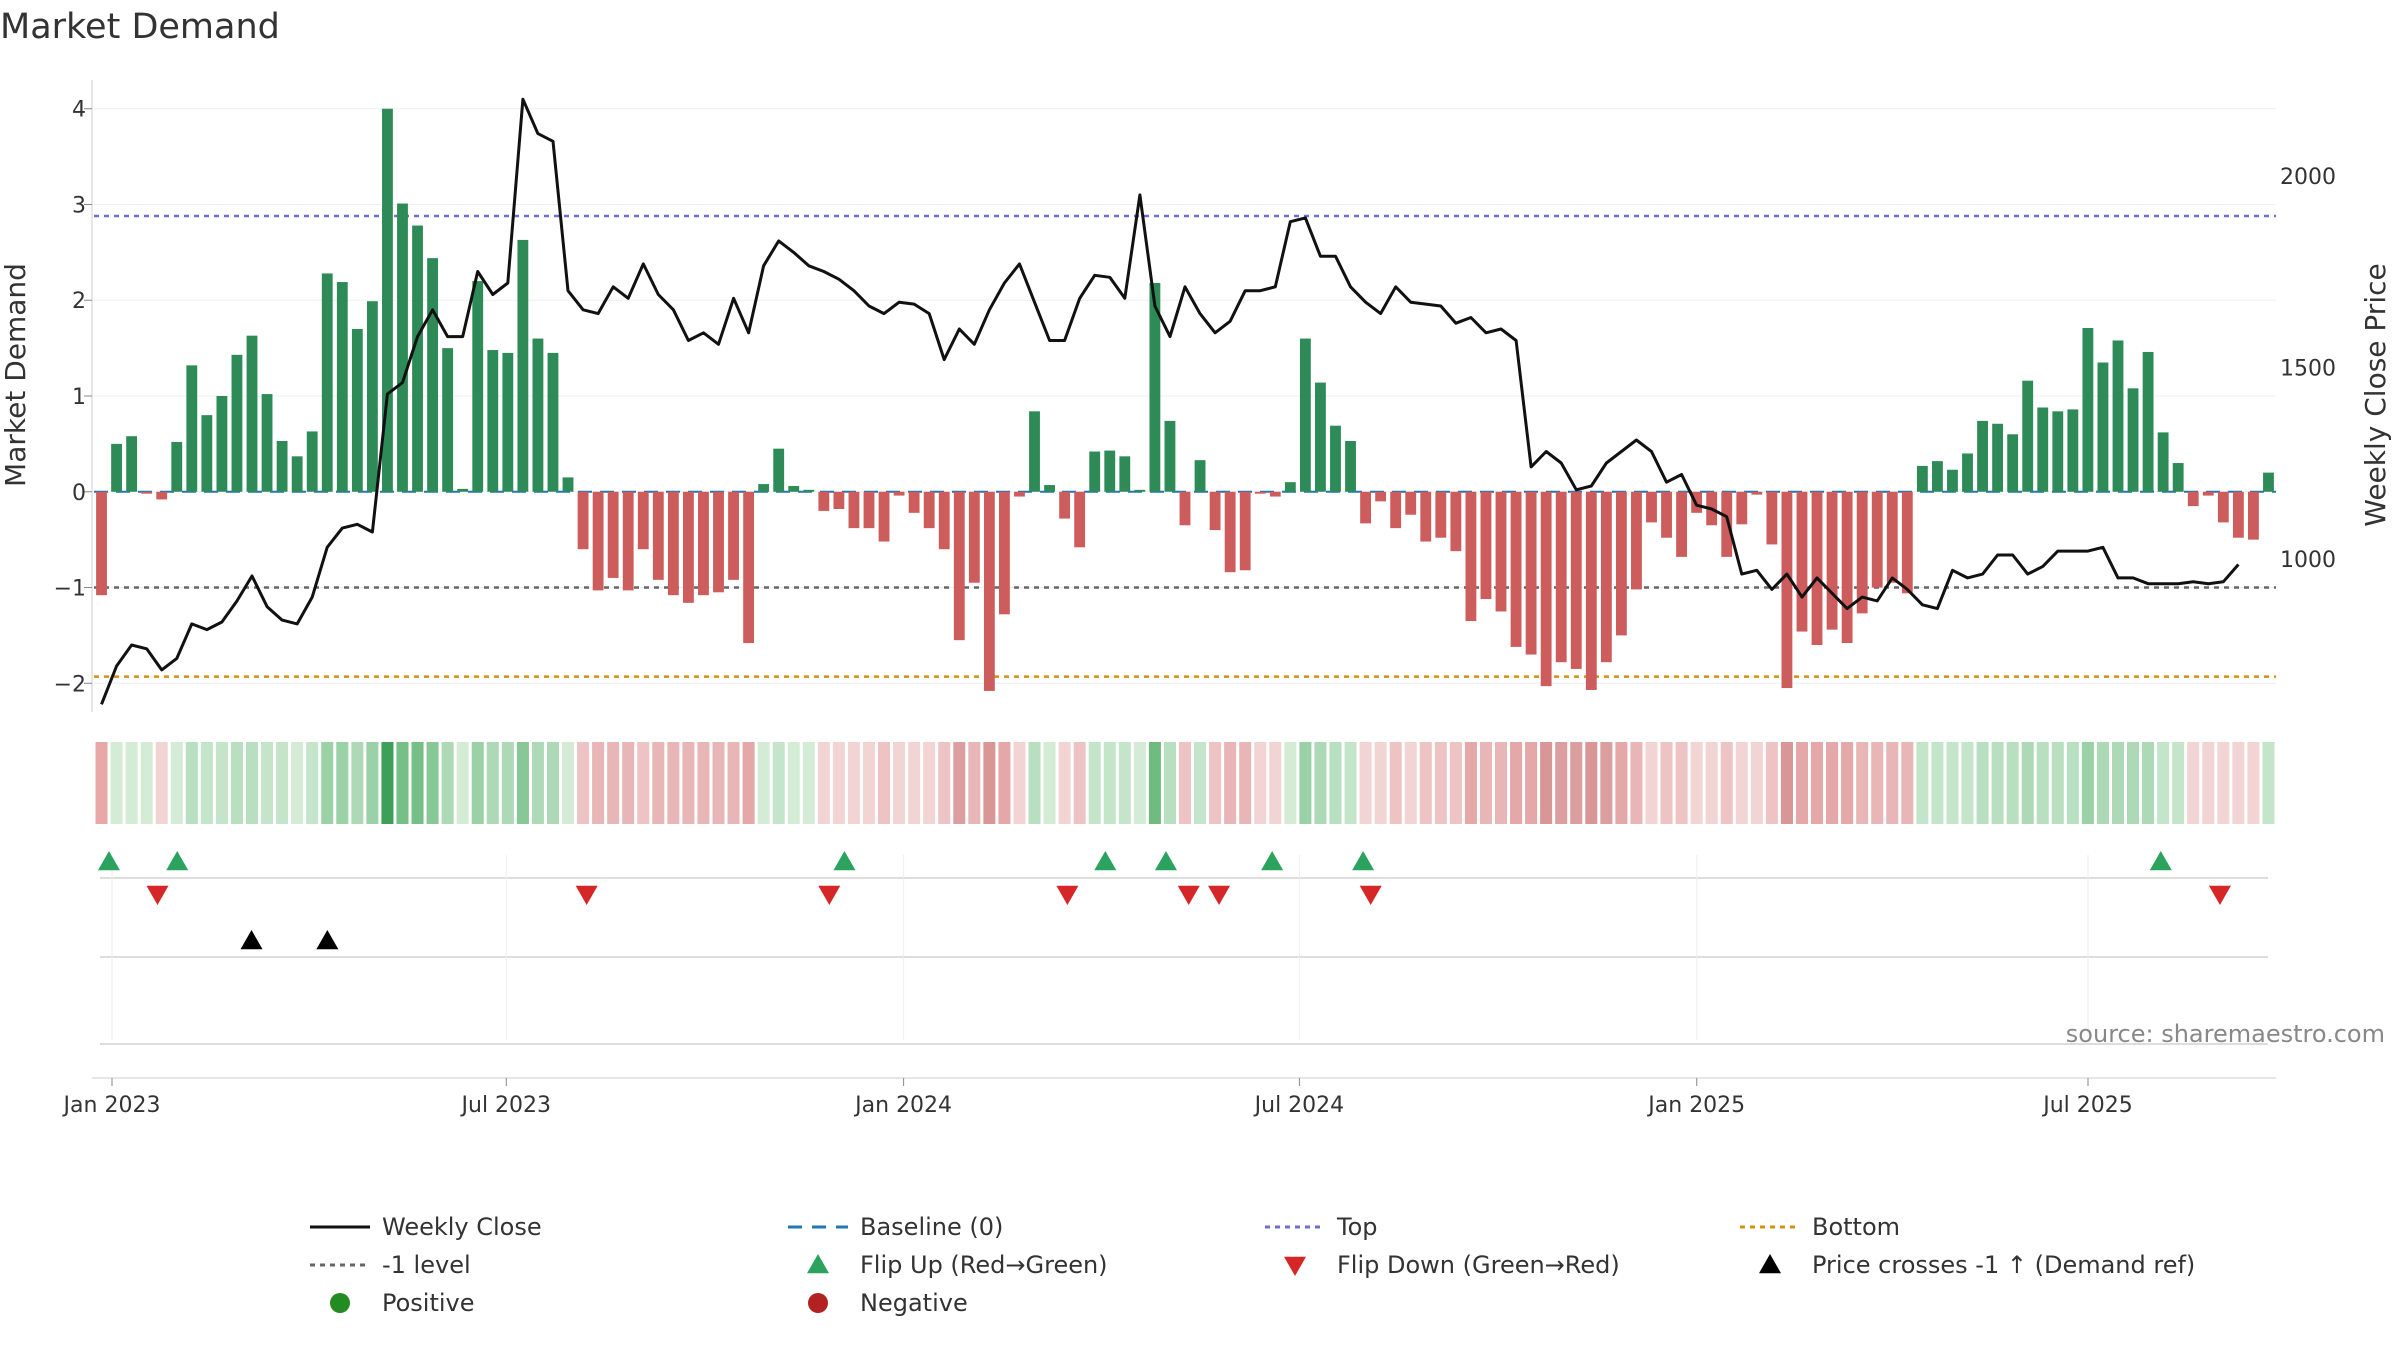 Image resolution: width=2400 pixels, height=1350 pixels. Describe the element at coordinates (931, 1227) in the screenshot. I see `legend-label: Baseline (0)` at that location.